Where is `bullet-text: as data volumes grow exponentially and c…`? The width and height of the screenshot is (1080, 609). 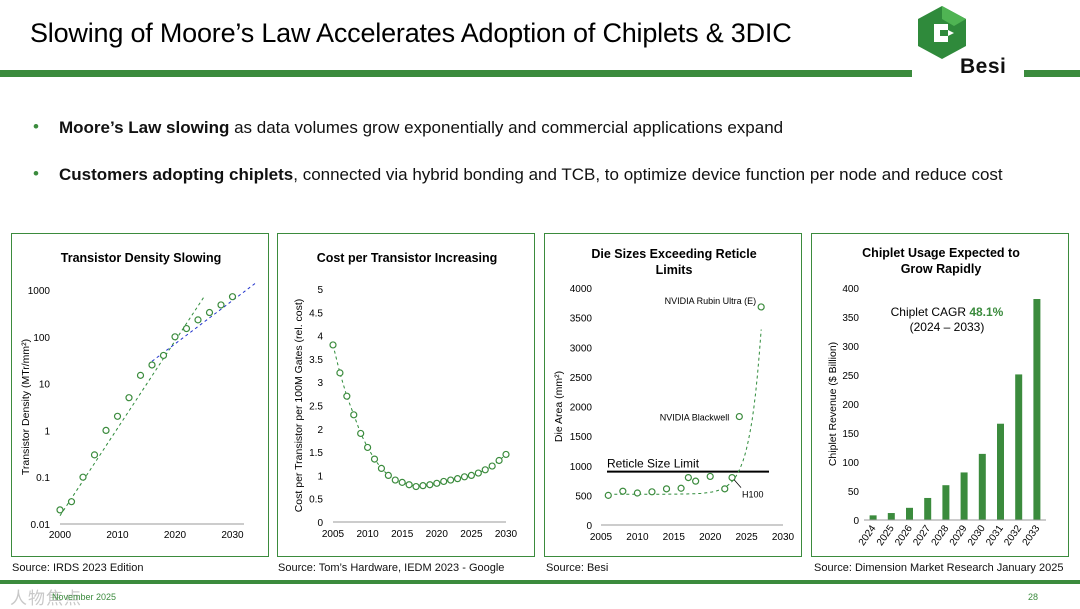
bullet-text: as data volumes grow exponentially and c… is located at coordinates (506, 127).